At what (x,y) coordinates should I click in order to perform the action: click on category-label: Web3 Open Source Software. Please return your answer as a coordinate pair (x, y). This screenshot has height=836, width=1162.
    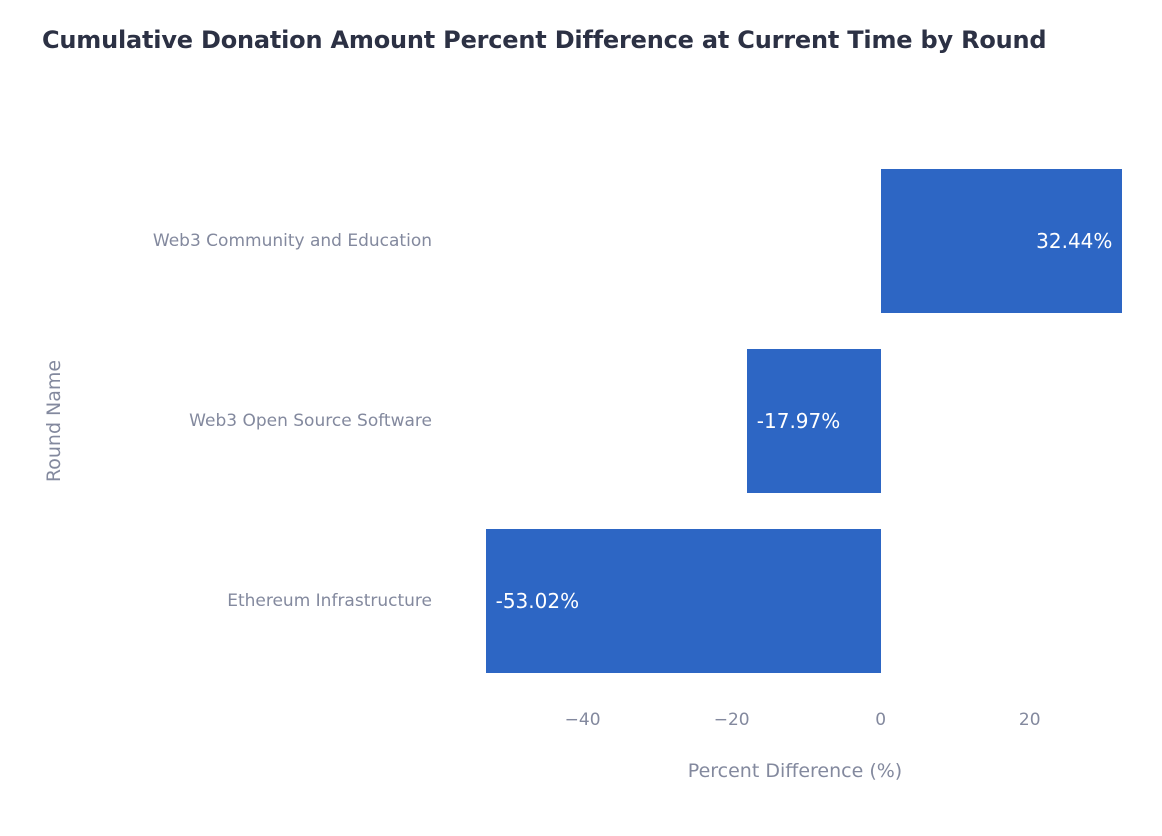
    Looking at the image, I should click on (310, 421).